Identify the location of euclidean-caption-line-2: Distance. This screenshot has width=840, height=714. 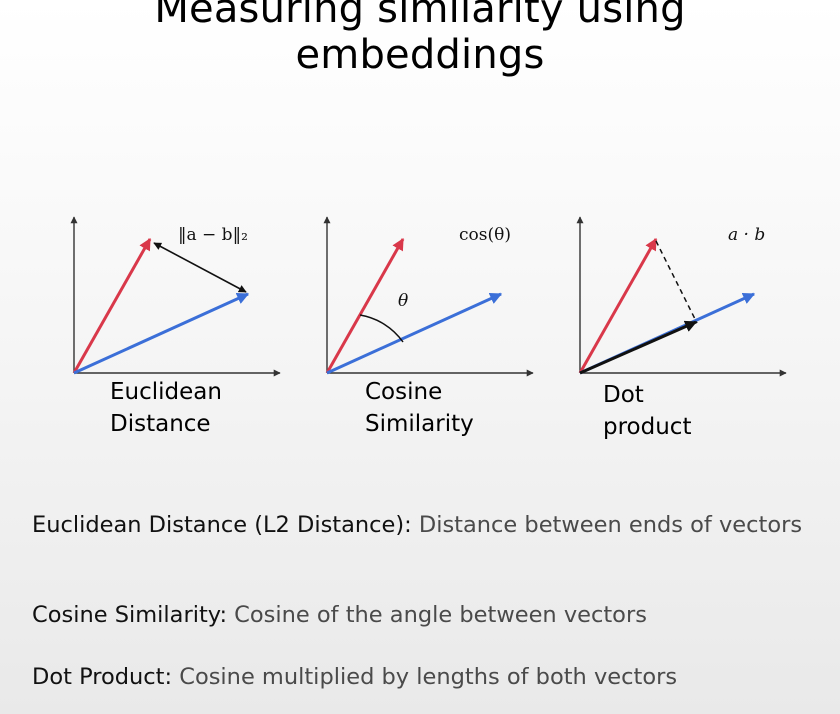
(160, 424).